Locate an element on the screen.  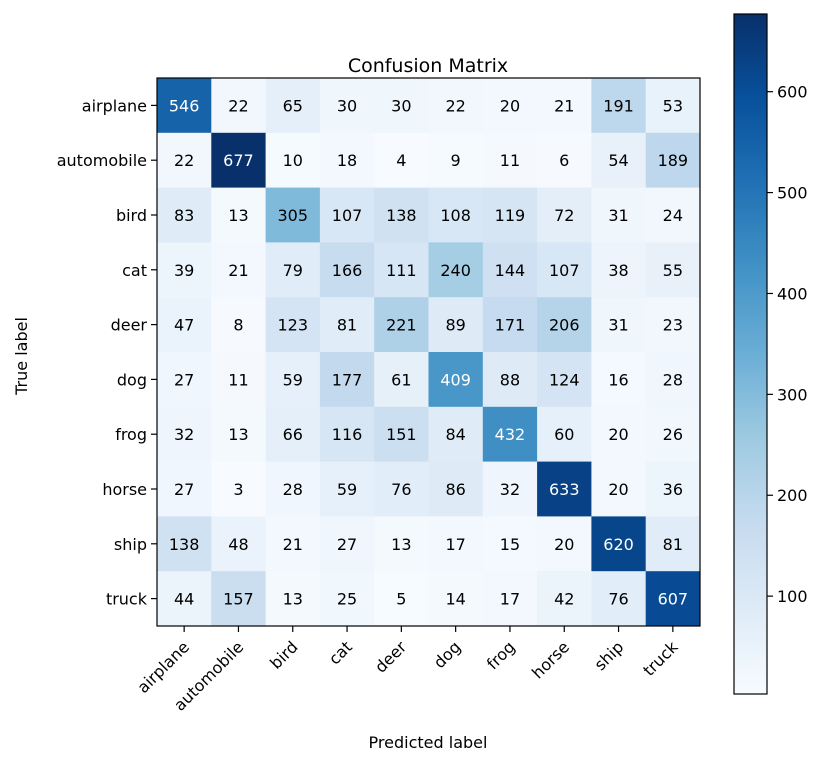
cell-value-label: 221 is located at coordinates (401, 325).